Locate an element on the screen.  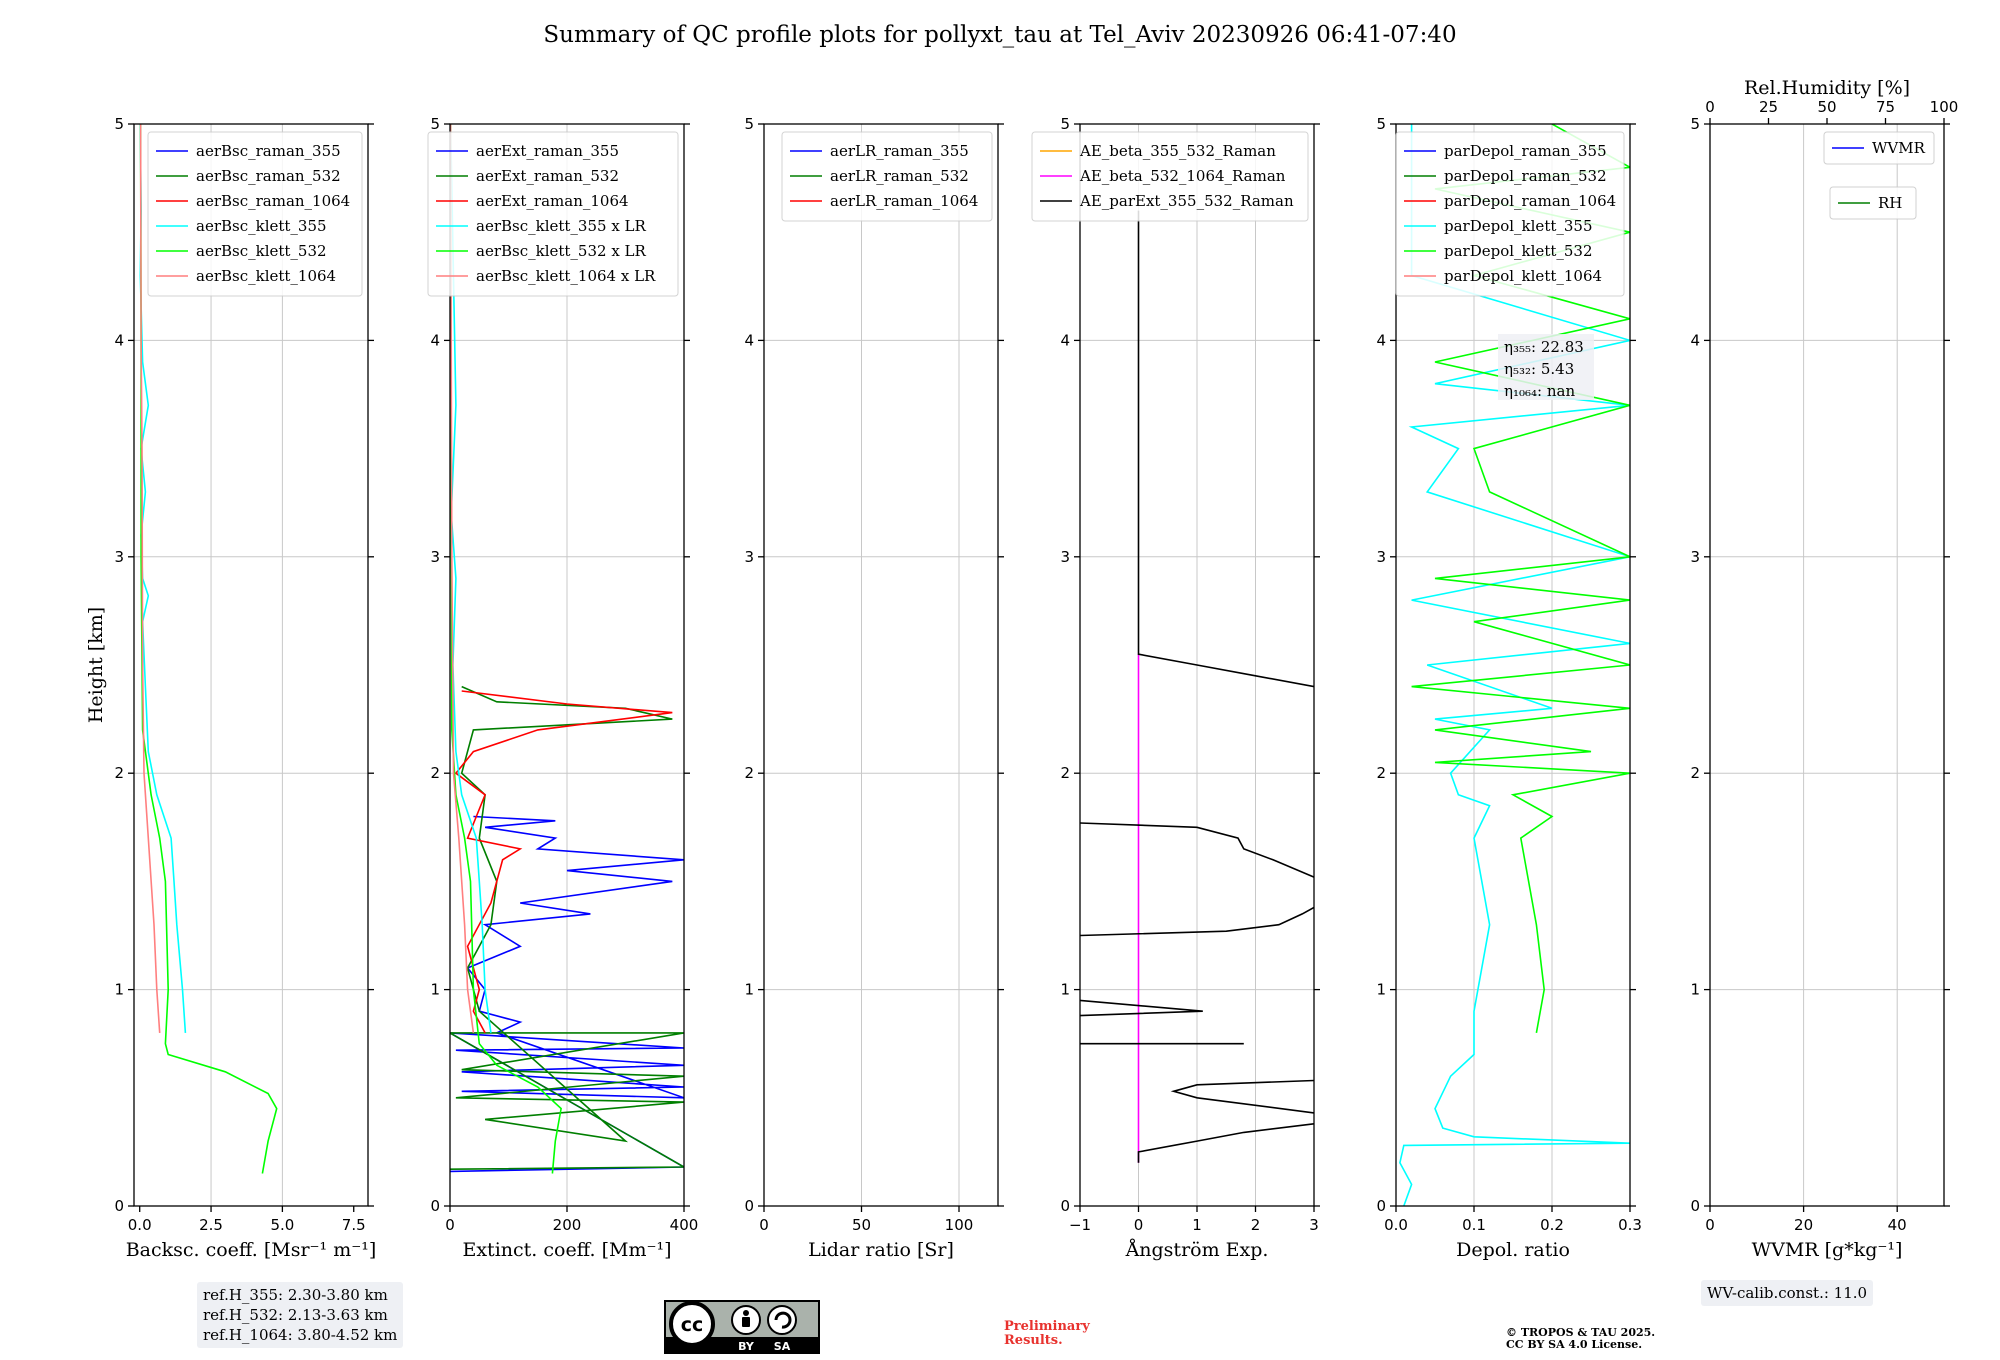
legend-label: RH is located at coordinates (1890, 203).